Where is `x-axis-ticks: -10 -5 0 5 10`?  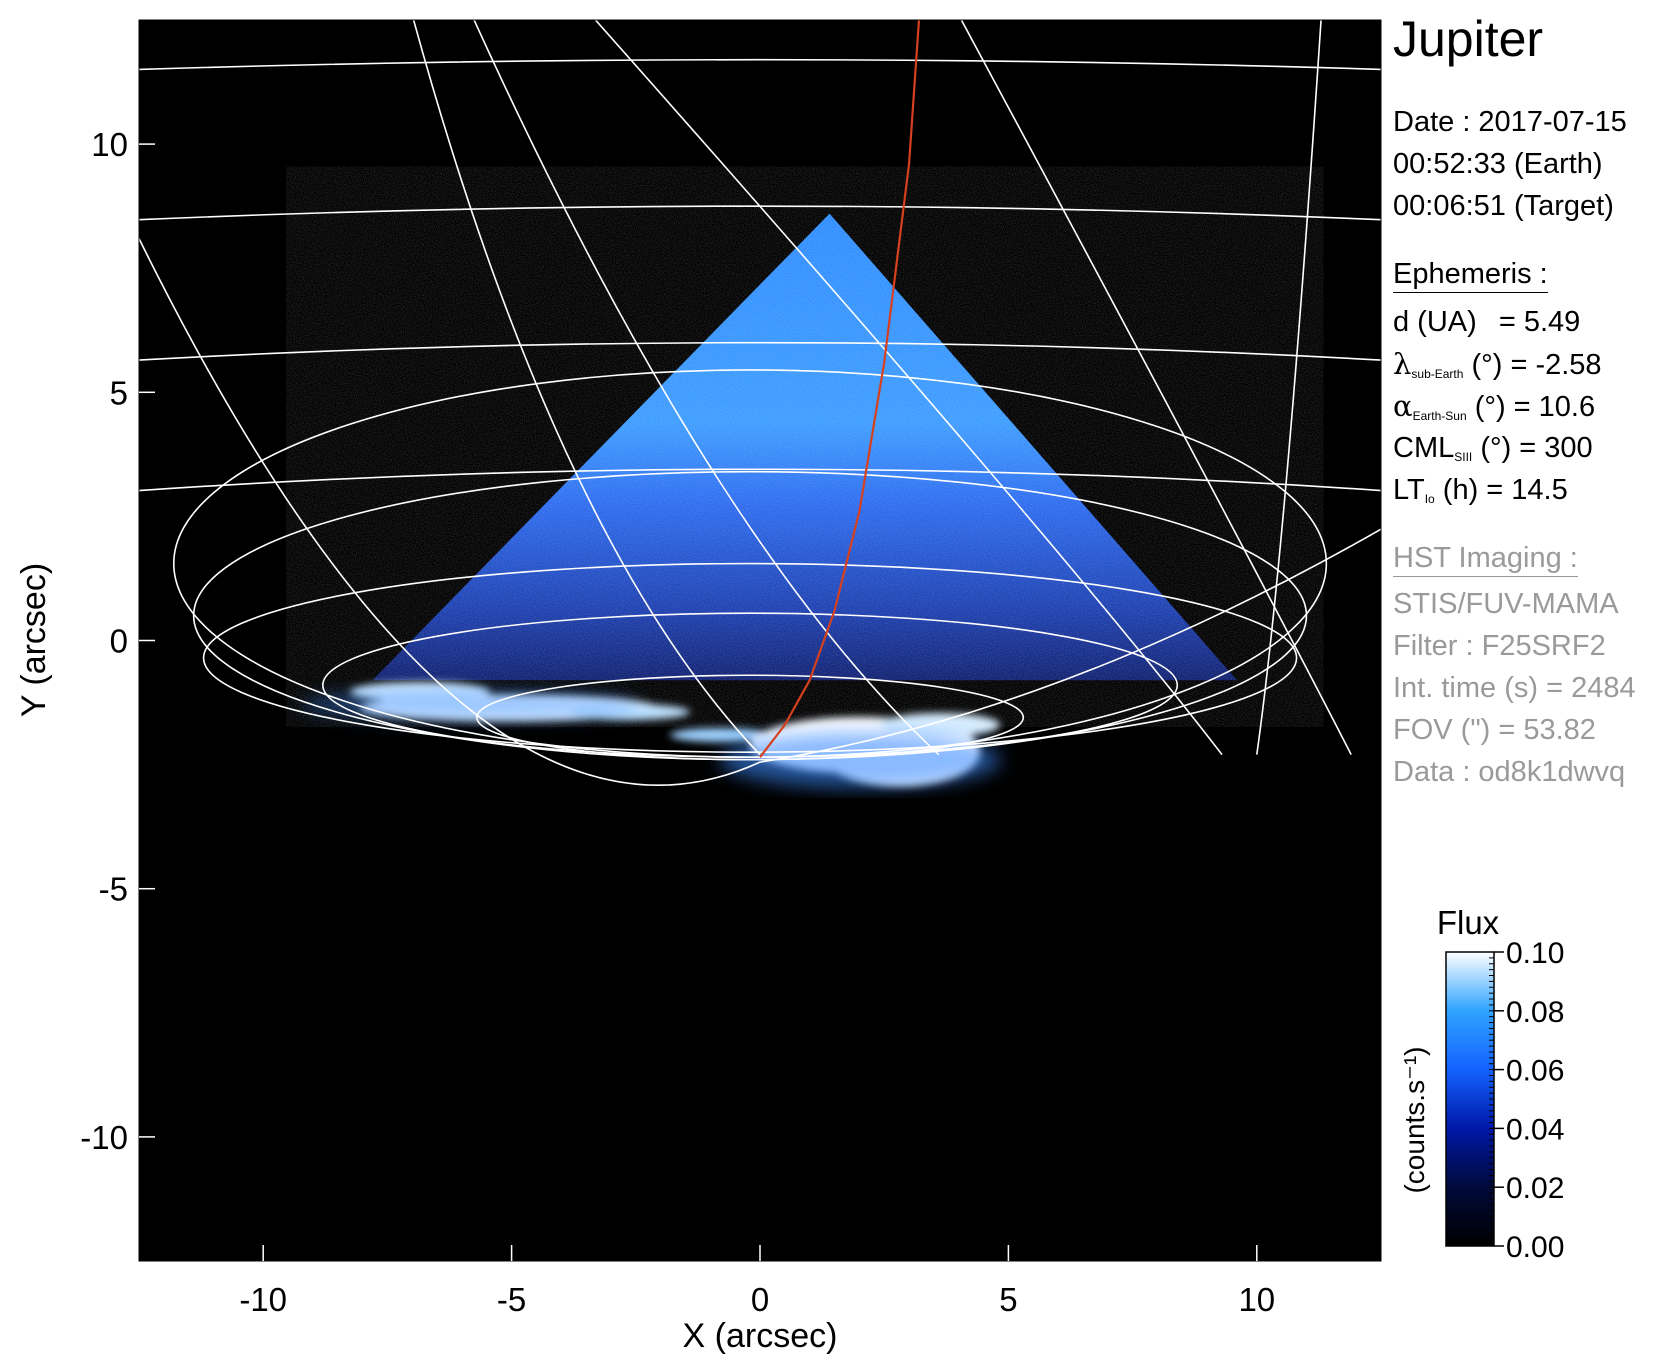 x-axis-ticks: -10 -5 0 5 10 is located at coordinates (757, 1281).